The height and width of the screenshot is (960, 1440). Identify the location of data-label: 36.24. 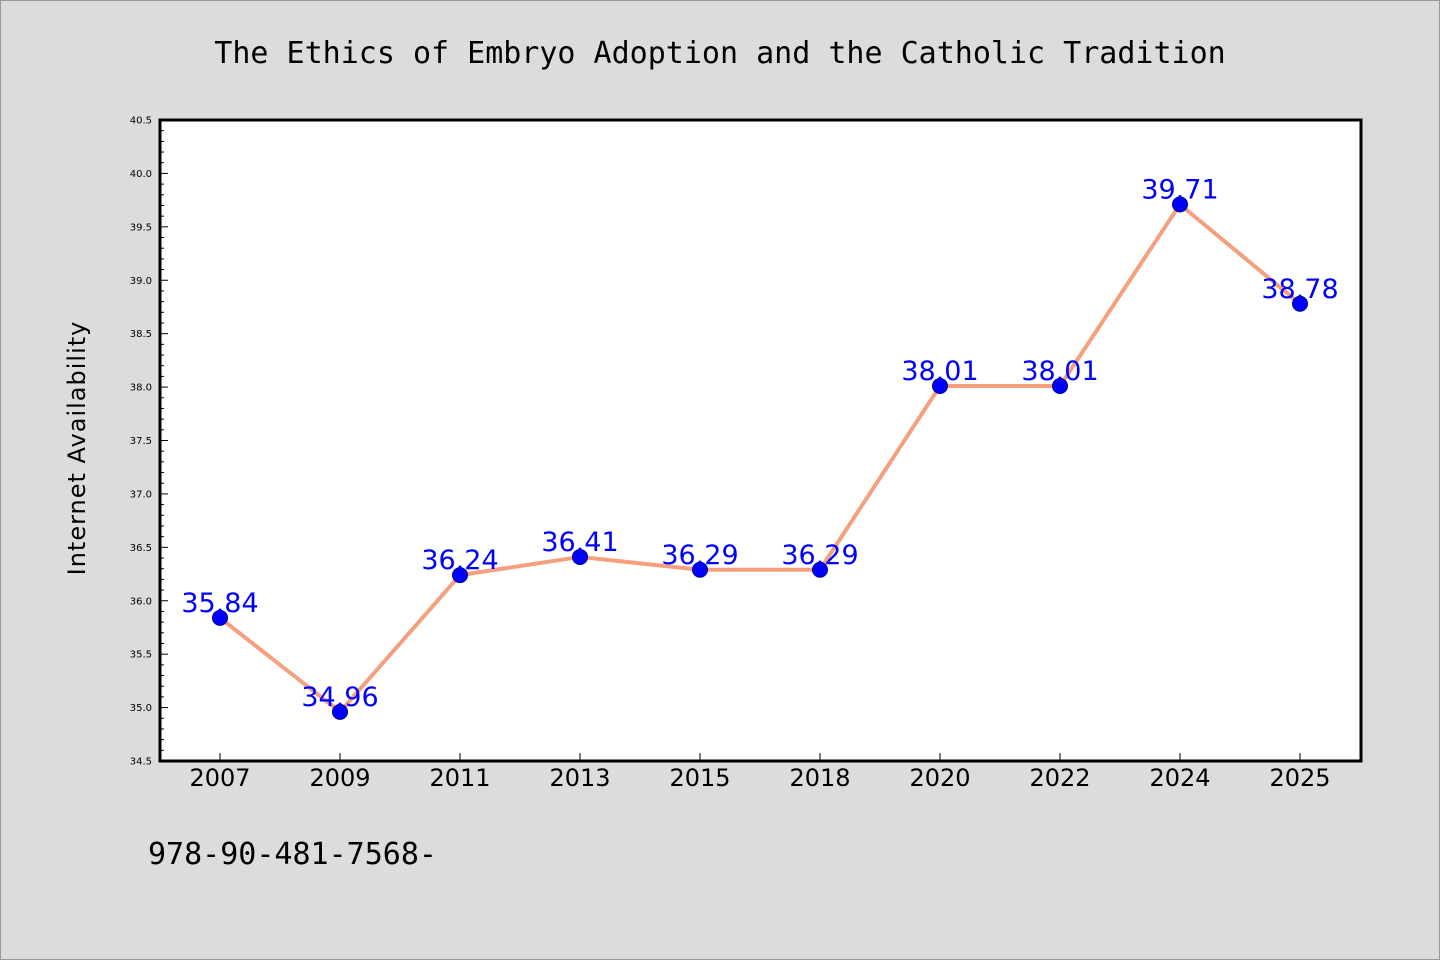
(459, 560).